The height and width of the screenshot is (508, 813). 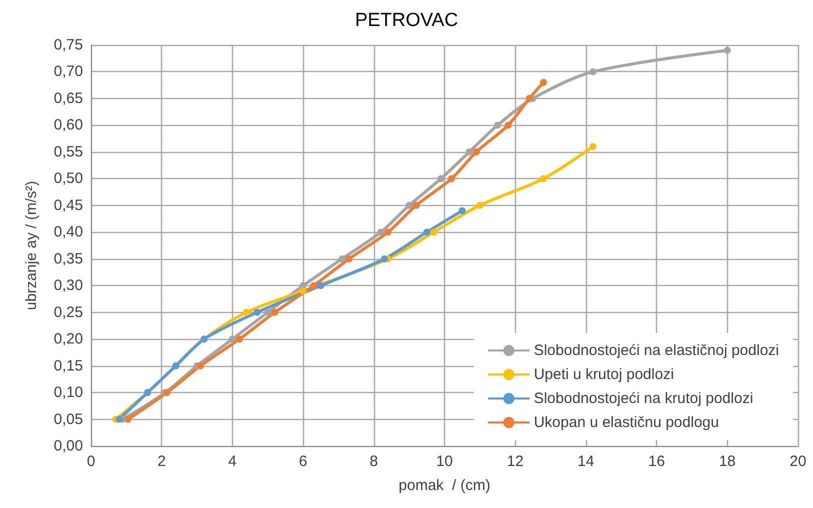 What do you see at coordinates (586, 461) in the screenshot?
I see `x-tick-label: 14` at bounding box center [586, 461].